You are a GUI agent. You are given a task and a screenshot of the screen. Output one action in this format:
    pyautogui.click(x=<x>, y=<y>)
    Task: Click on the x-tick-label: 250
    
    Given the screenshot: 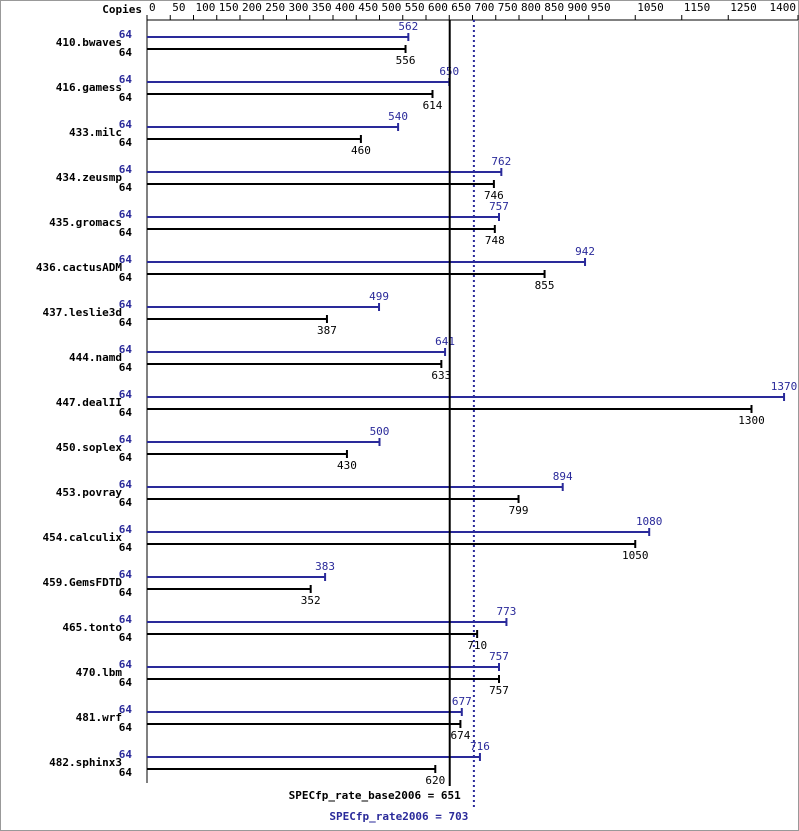 What is the action you would take?
    pyautogui.click(x=275, y=7)
    